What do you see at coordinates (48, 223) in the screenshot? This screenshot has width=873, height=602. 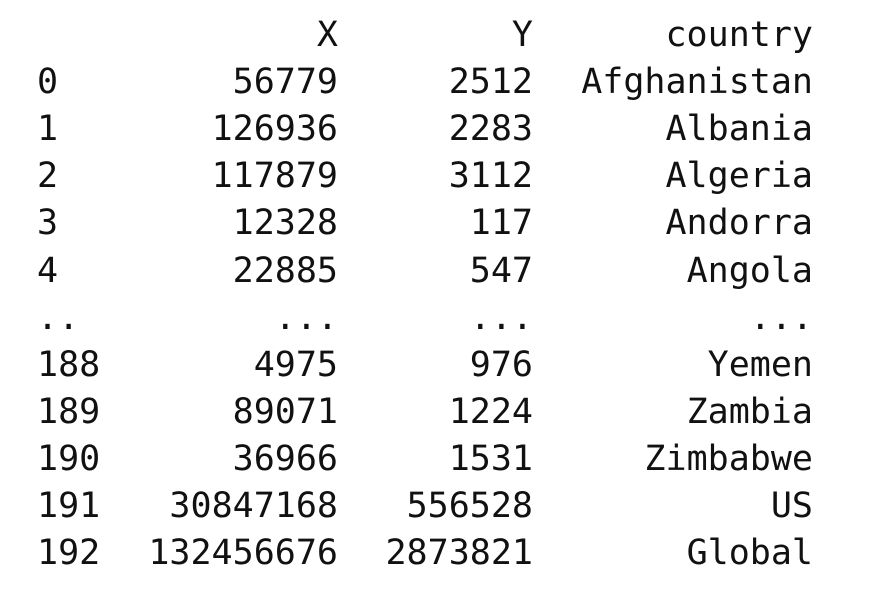 I see `row-index: 3` at bounding box center [48, 223].